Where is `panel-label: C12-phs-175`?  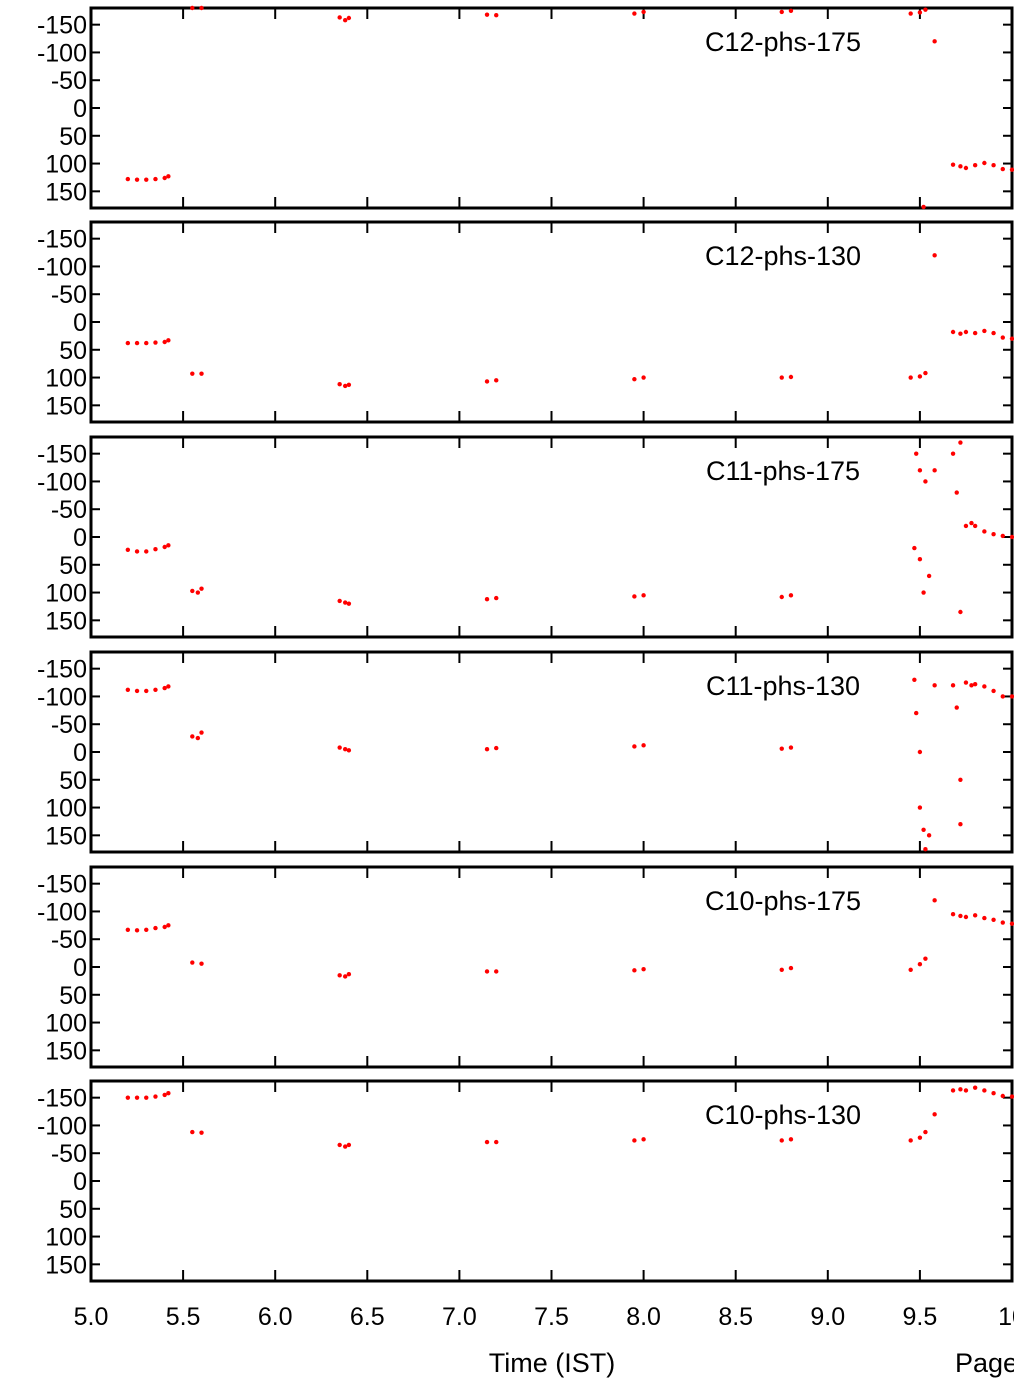
panel-label: C12-phs-175 is located at coordinates (783, 42).